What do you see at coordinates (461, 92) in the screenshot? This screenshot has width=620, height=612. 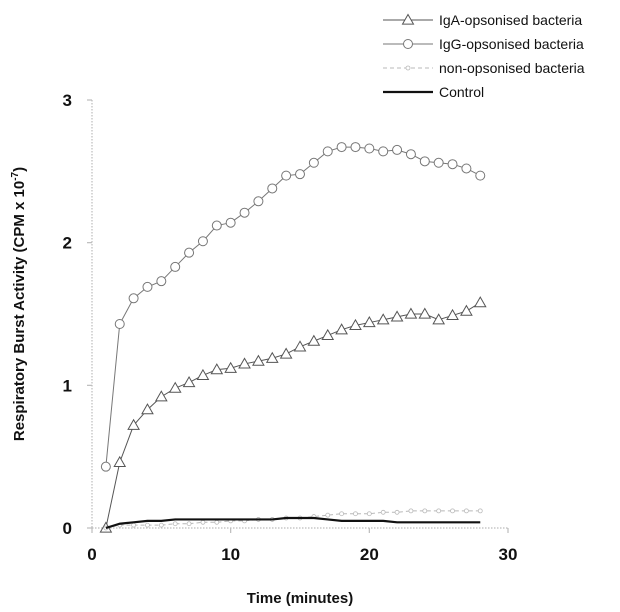 I see `legend-label: Control` at bounding box center [461, 92].